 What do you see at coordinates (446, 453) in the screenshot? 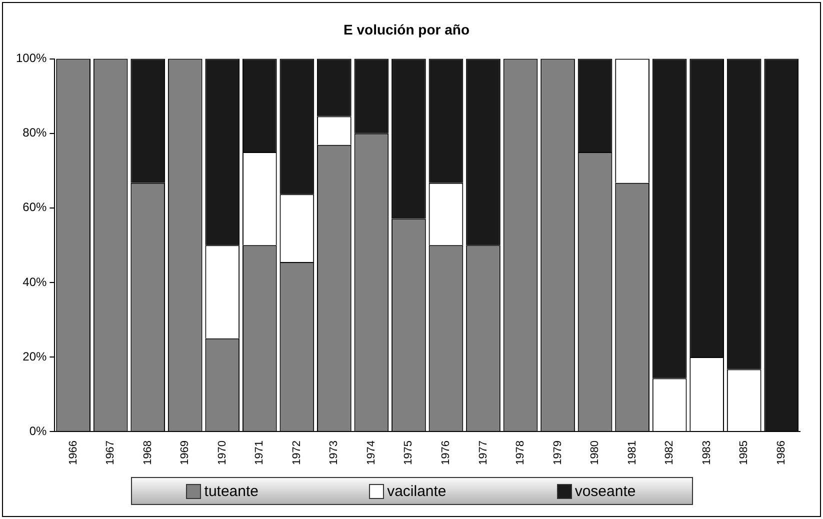
I see `x-tick-label: 1976` at bounding box center [446, 453].